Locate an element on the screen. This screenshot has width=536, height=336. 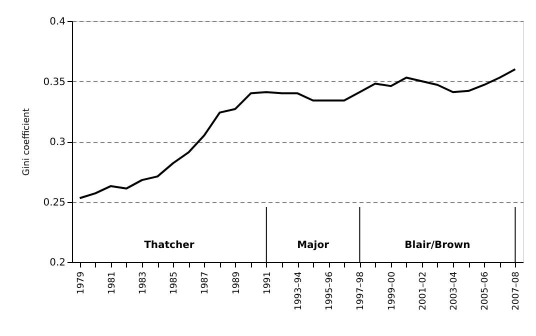
x-tick-label: 1991 is located at coordinates (267, 283).